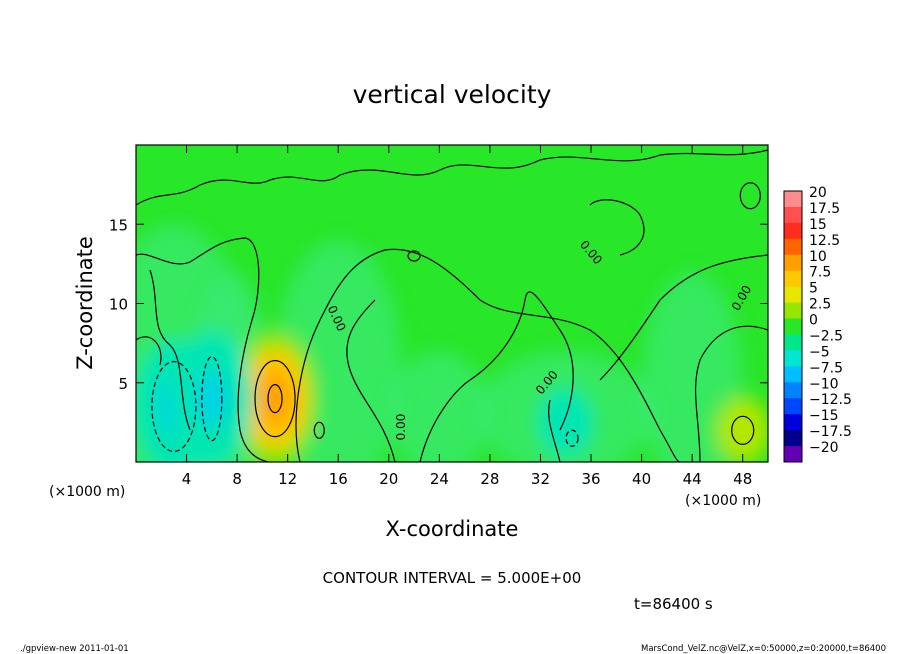  What do you see at coordinates (826, 368) in the screenshot?
I see `colorbar-label: −7.5` at bounding box center [826, 368].